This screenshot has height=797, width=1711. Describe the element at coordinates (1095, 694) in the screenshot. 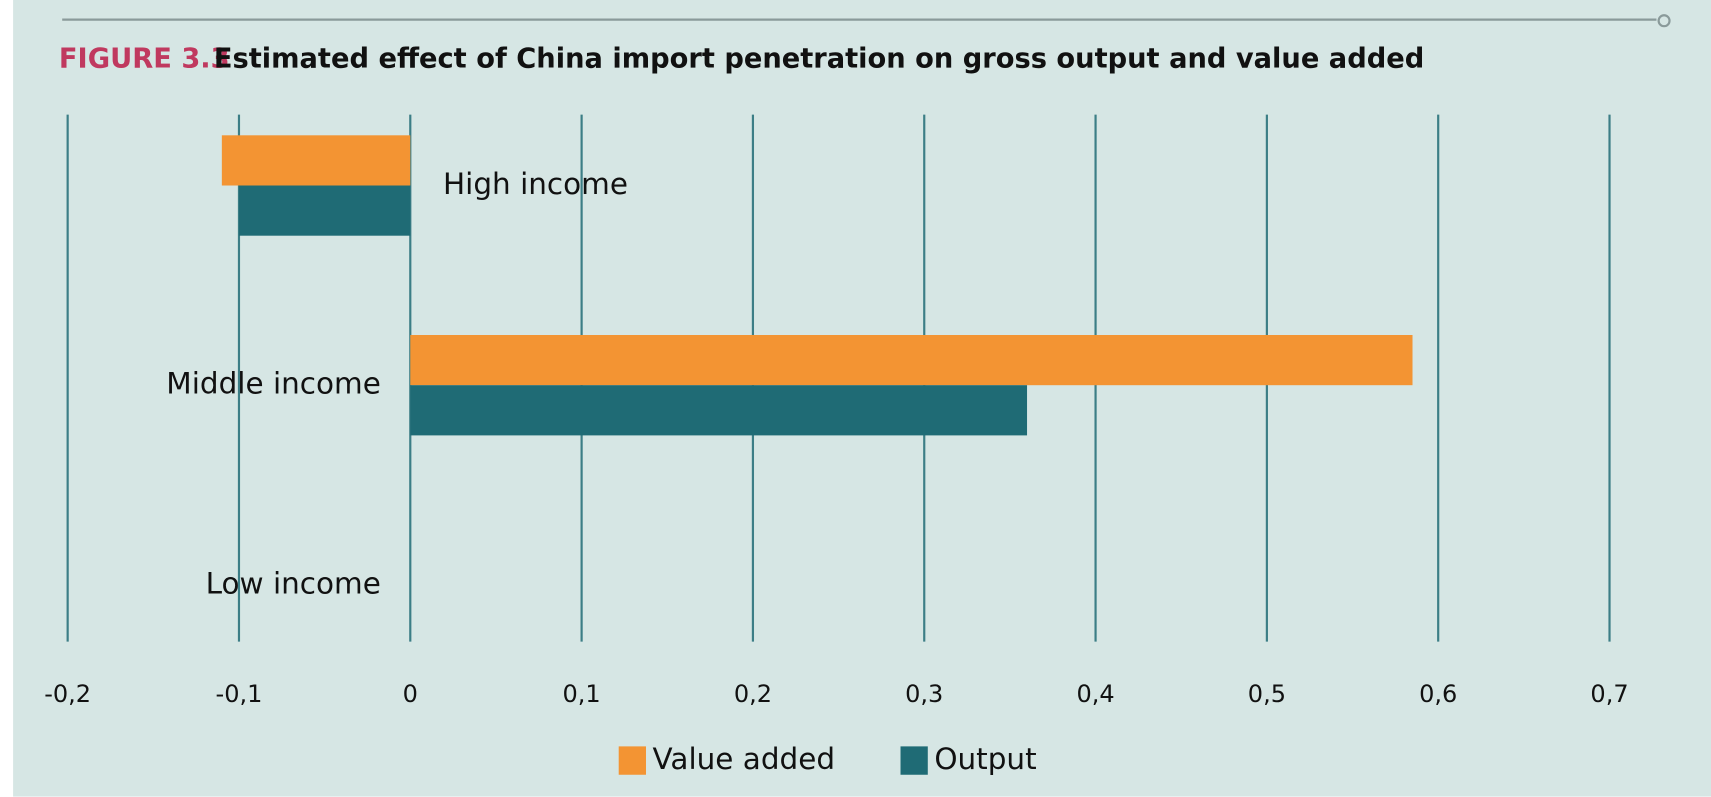

I see `x-tick-label: 0,4` at that location.